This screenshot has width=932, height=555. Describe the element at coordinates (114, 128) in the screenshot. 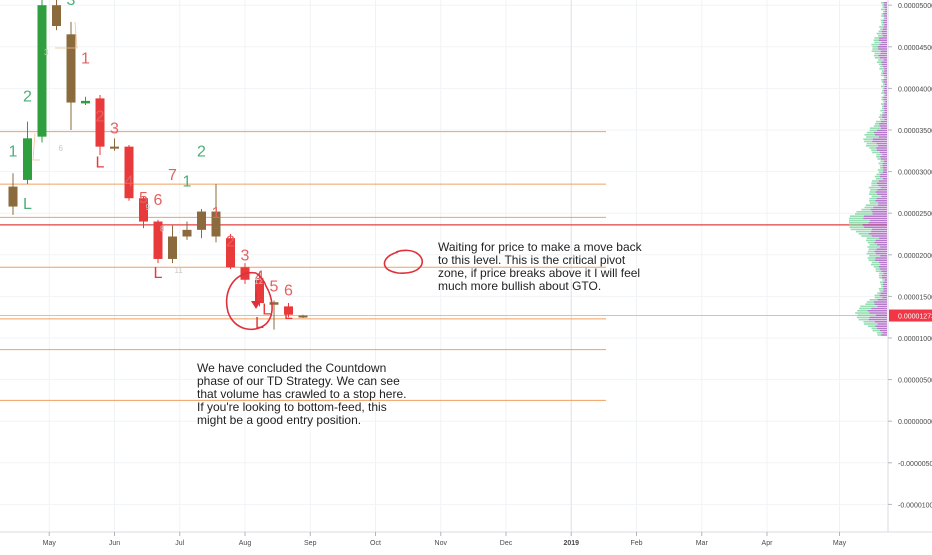

I see `td-setup-count: 3` at that location.